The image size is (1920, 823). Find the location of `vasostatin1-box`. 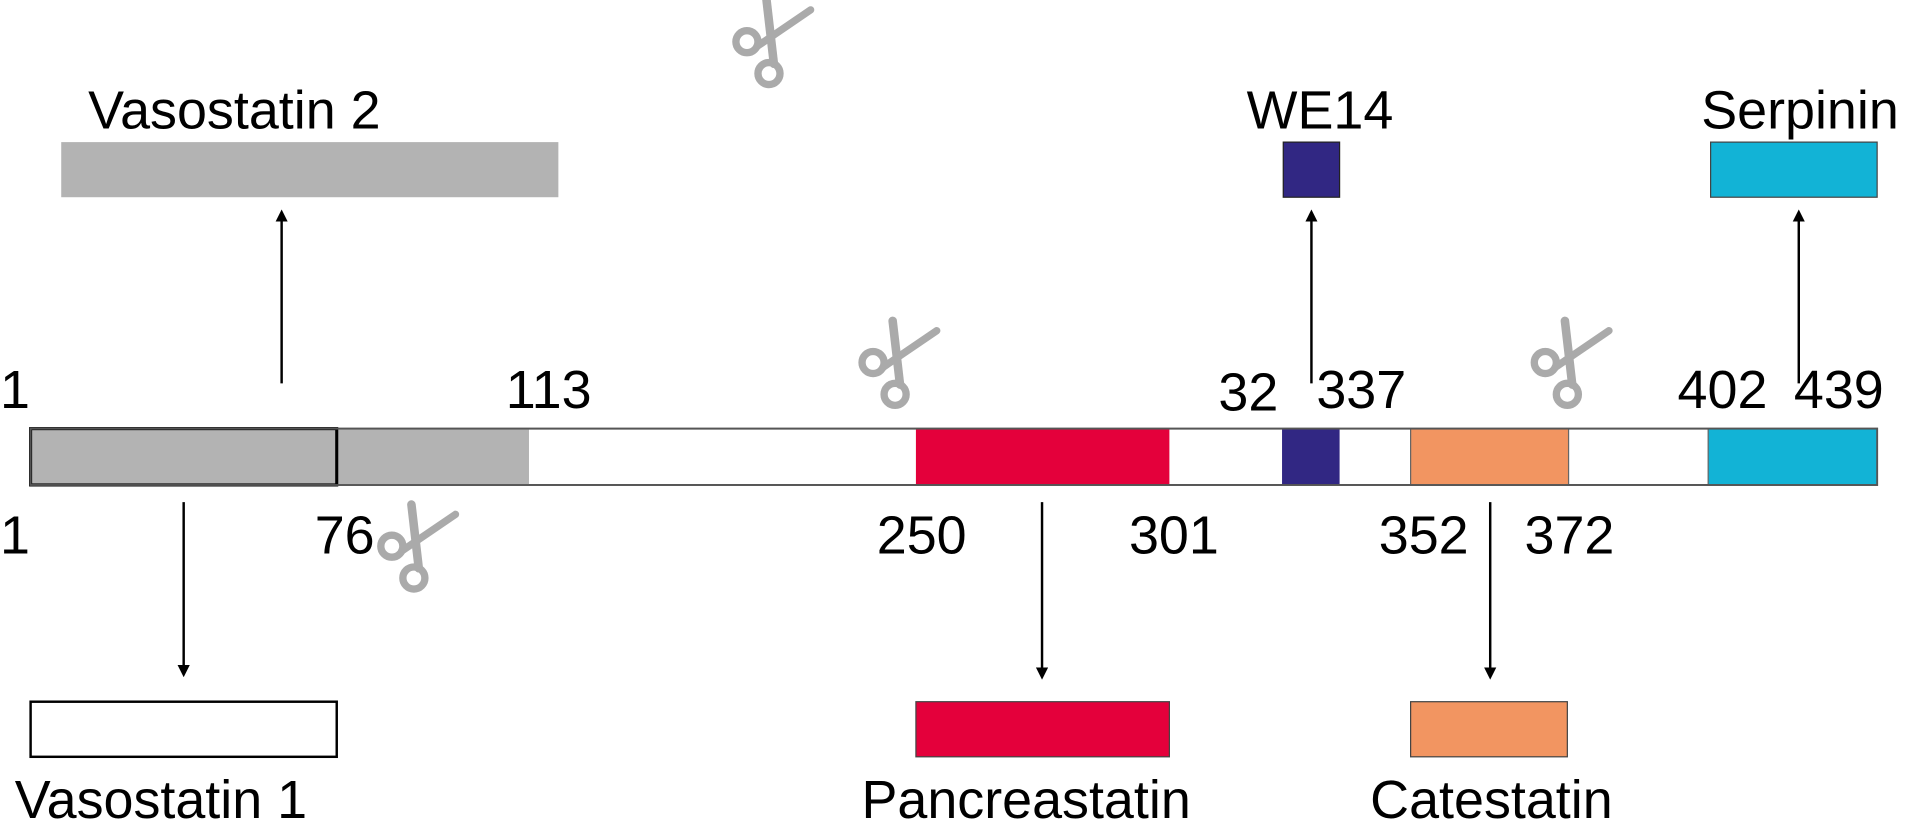

vasostatin1-box is located at coordinates (183, 729).